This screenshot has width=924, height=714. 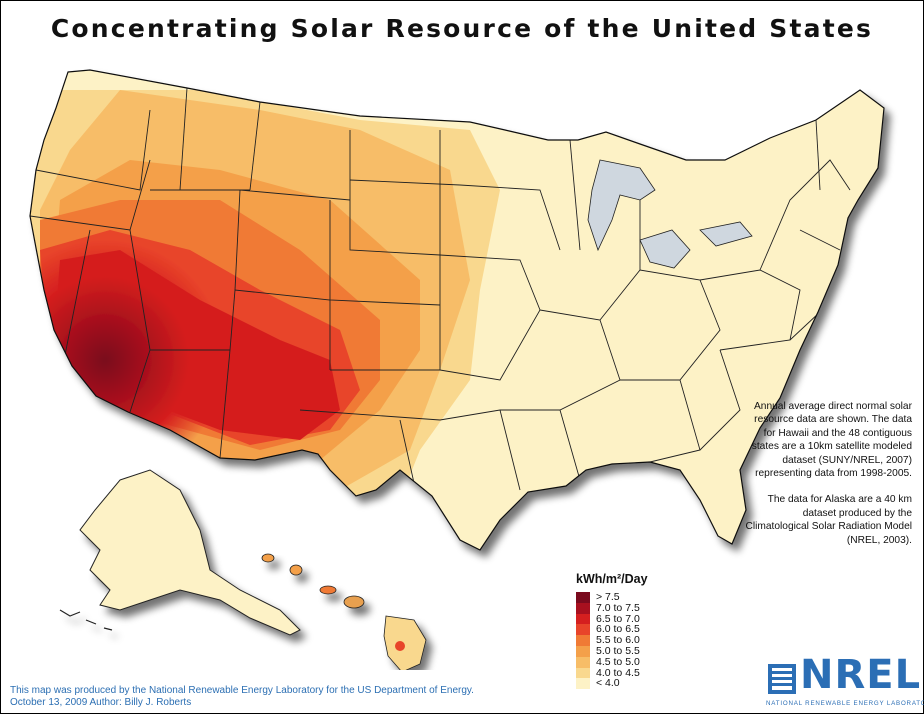 I want to click on nrel-logo-tagline: NATIONAL RENEWABLE ENERGY LABORATORY, so click(x=845, y=703).